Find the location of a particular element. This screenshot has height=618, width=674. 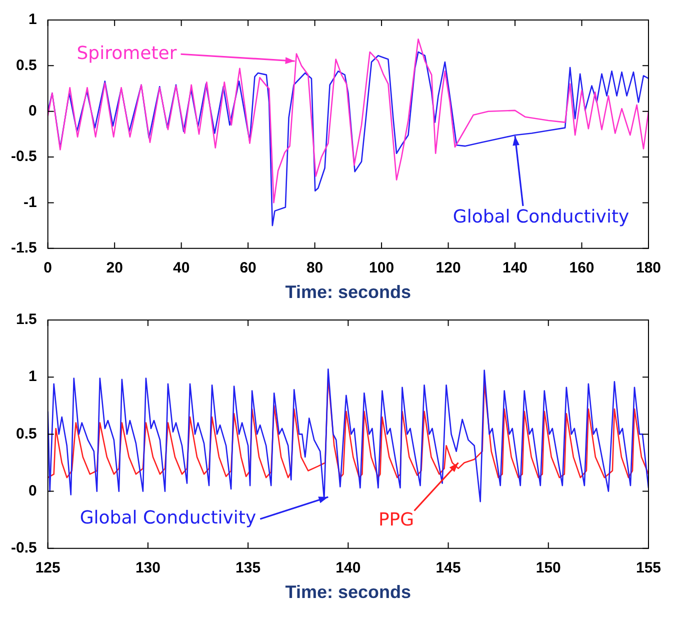

x-tick-label: 100 is located at coordinates (381, 268).